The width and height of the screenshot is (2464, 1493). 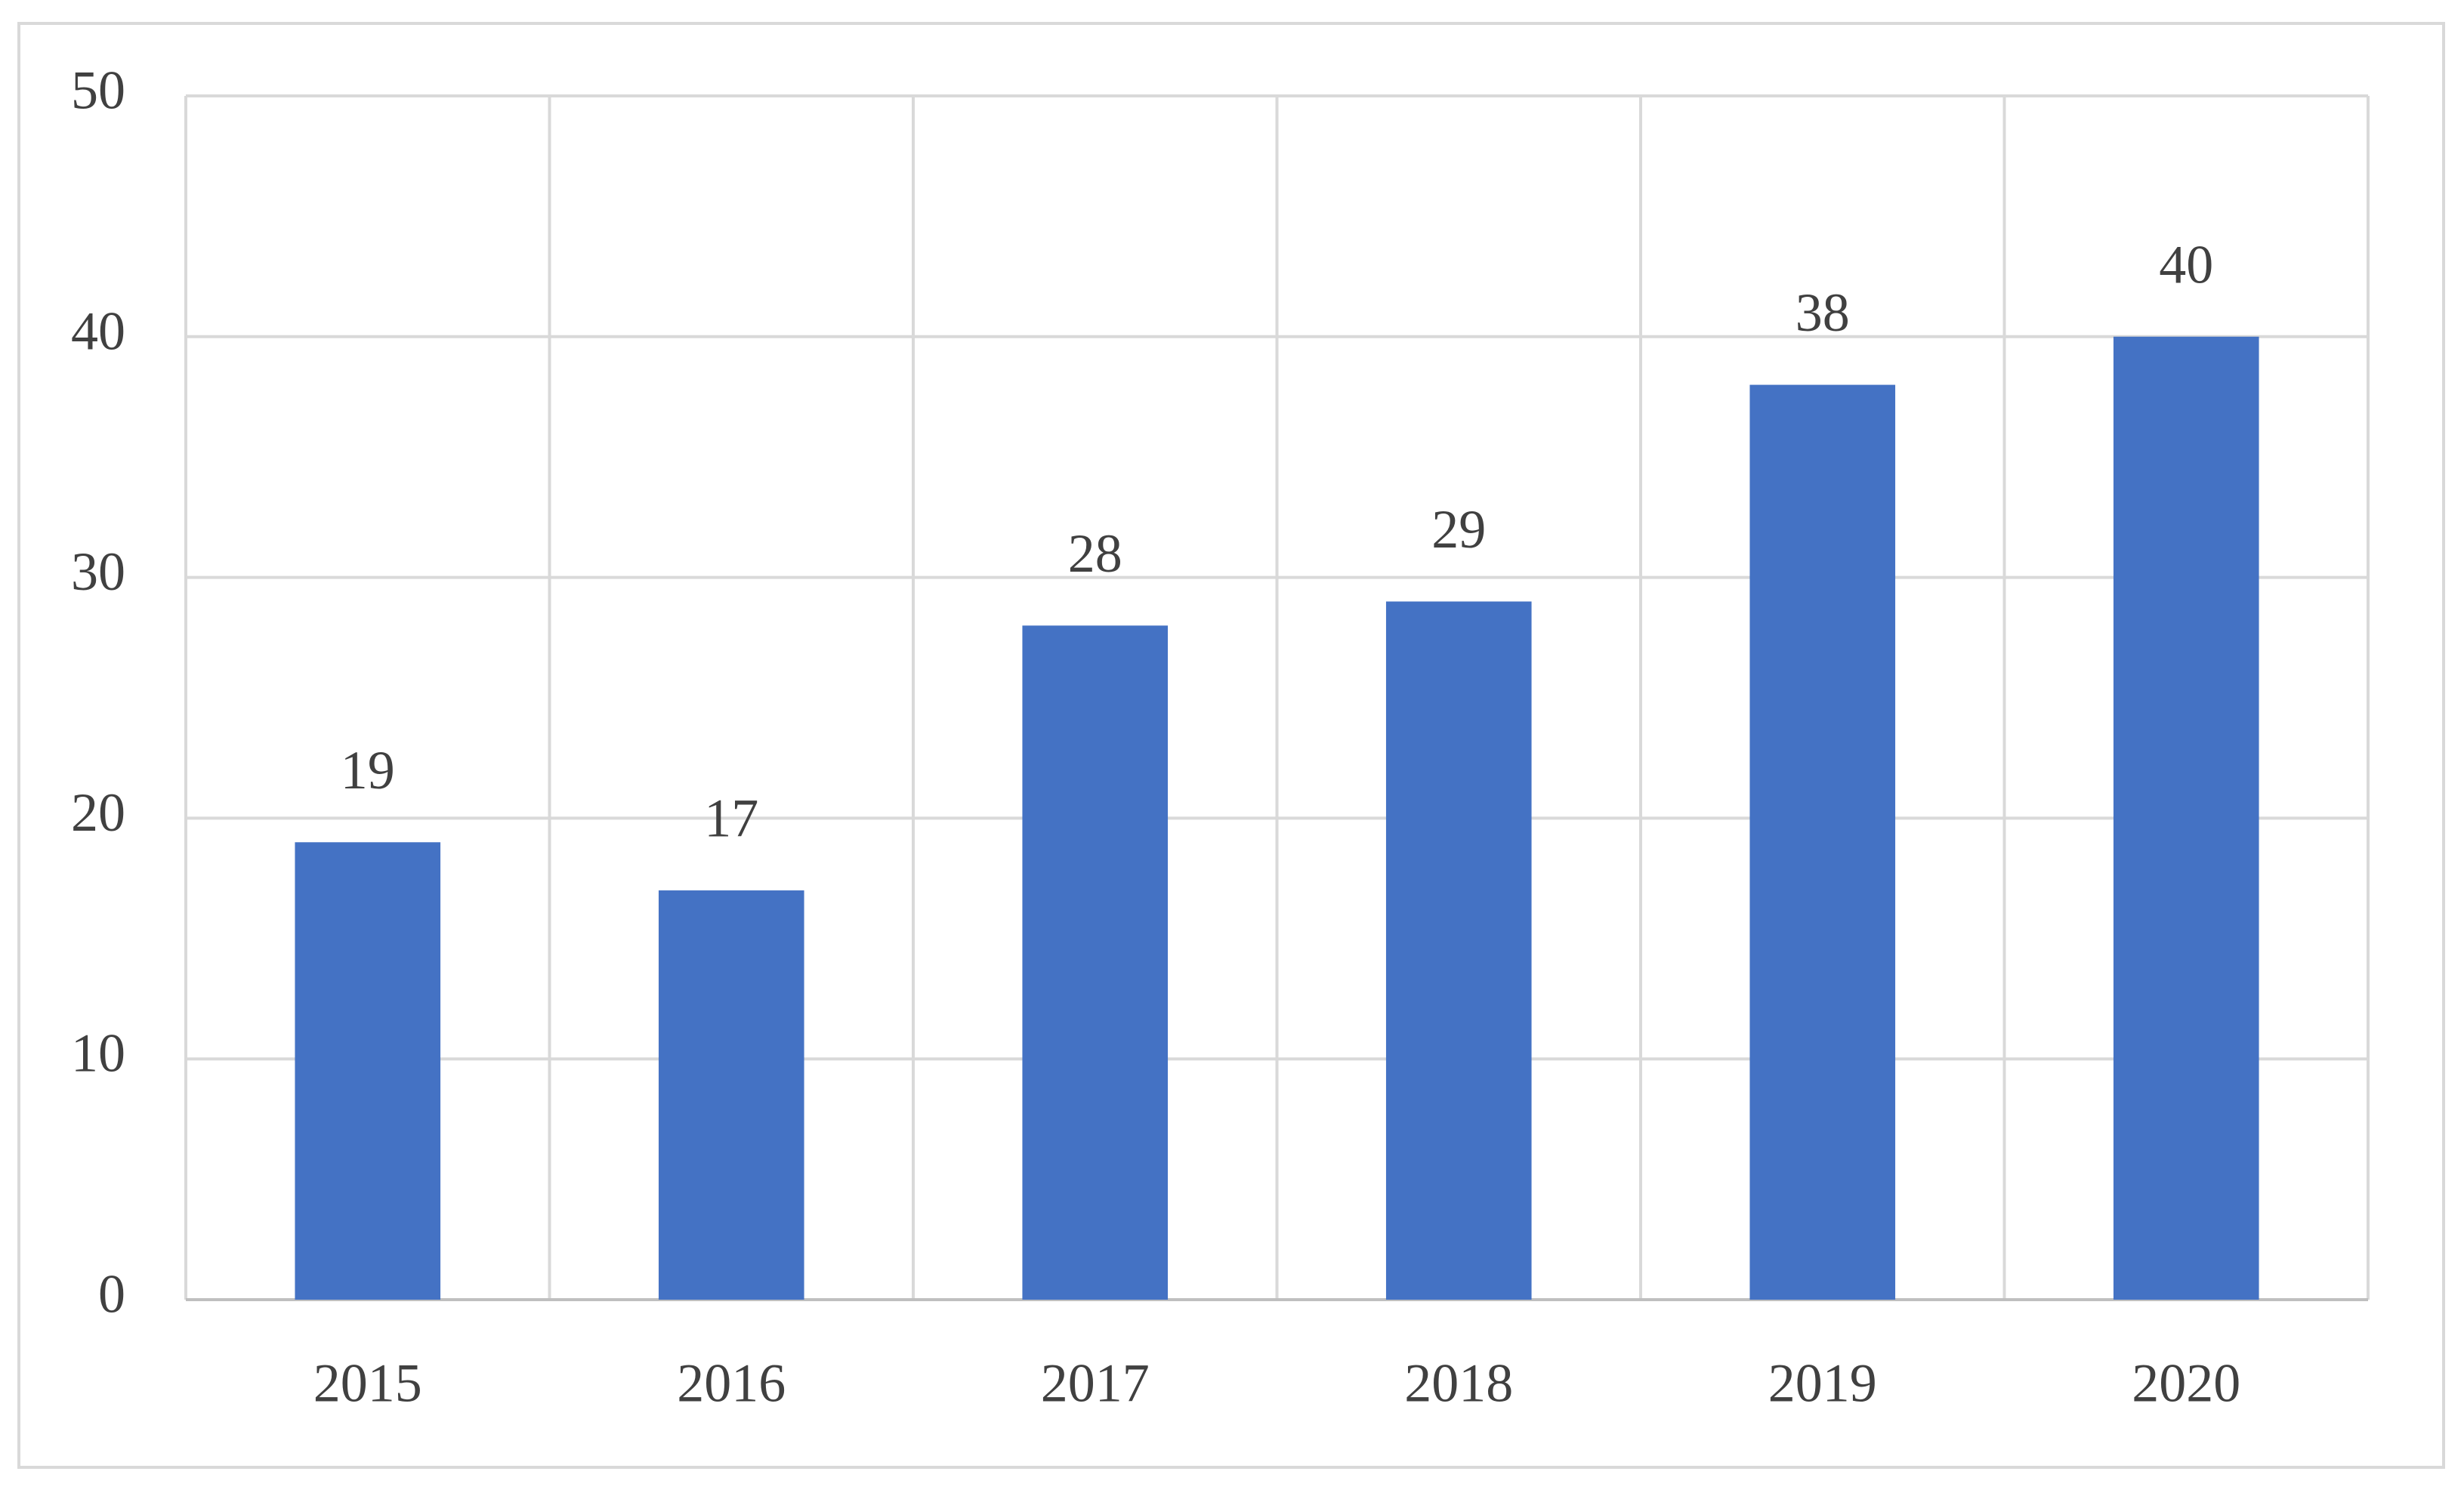 I want to click on data-label: 38, so click(x=1823, y=312).